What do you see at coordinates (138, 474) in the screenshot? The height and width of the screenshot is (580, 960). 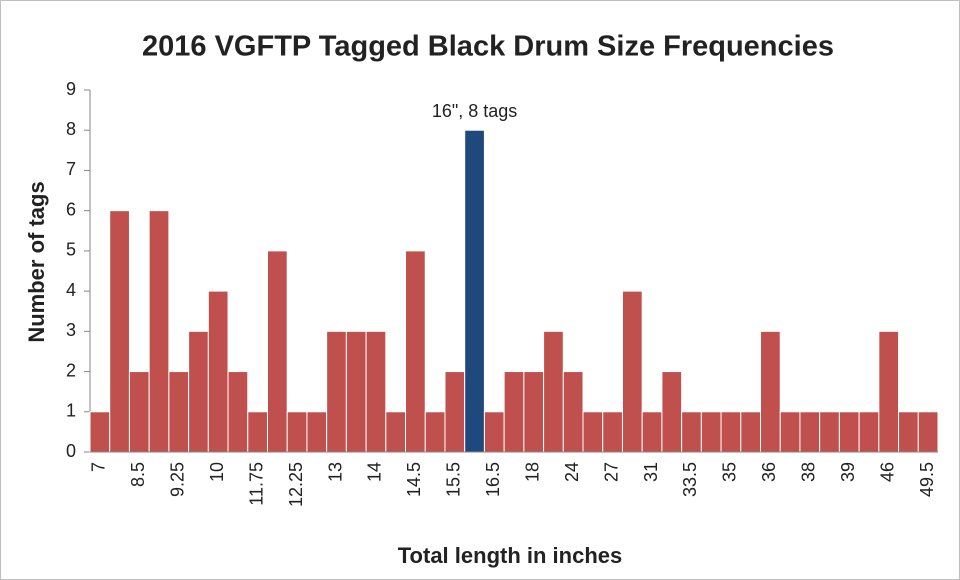 I see `x-tick-label: 8.5` at bounding box center [138, 474].